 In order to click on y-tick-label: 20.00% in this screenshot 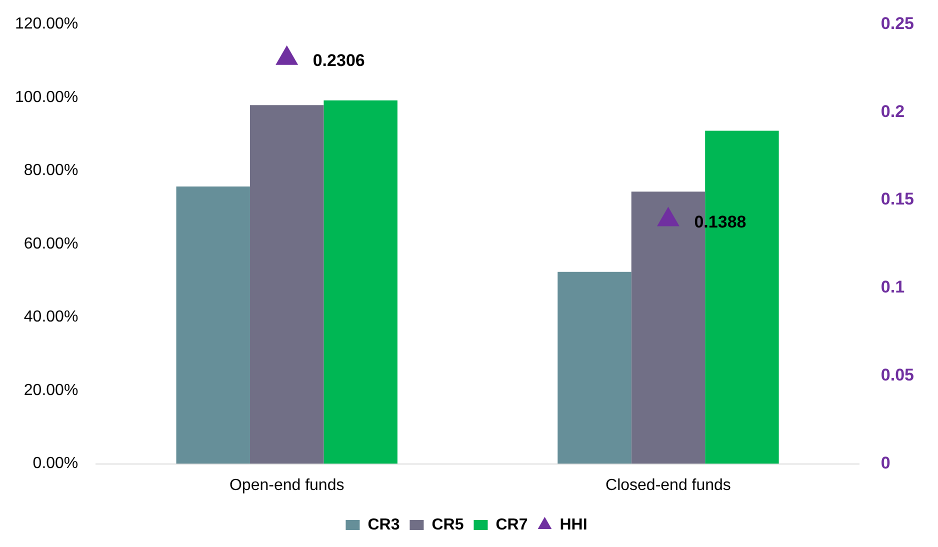, I will do `click(51, 390)`.